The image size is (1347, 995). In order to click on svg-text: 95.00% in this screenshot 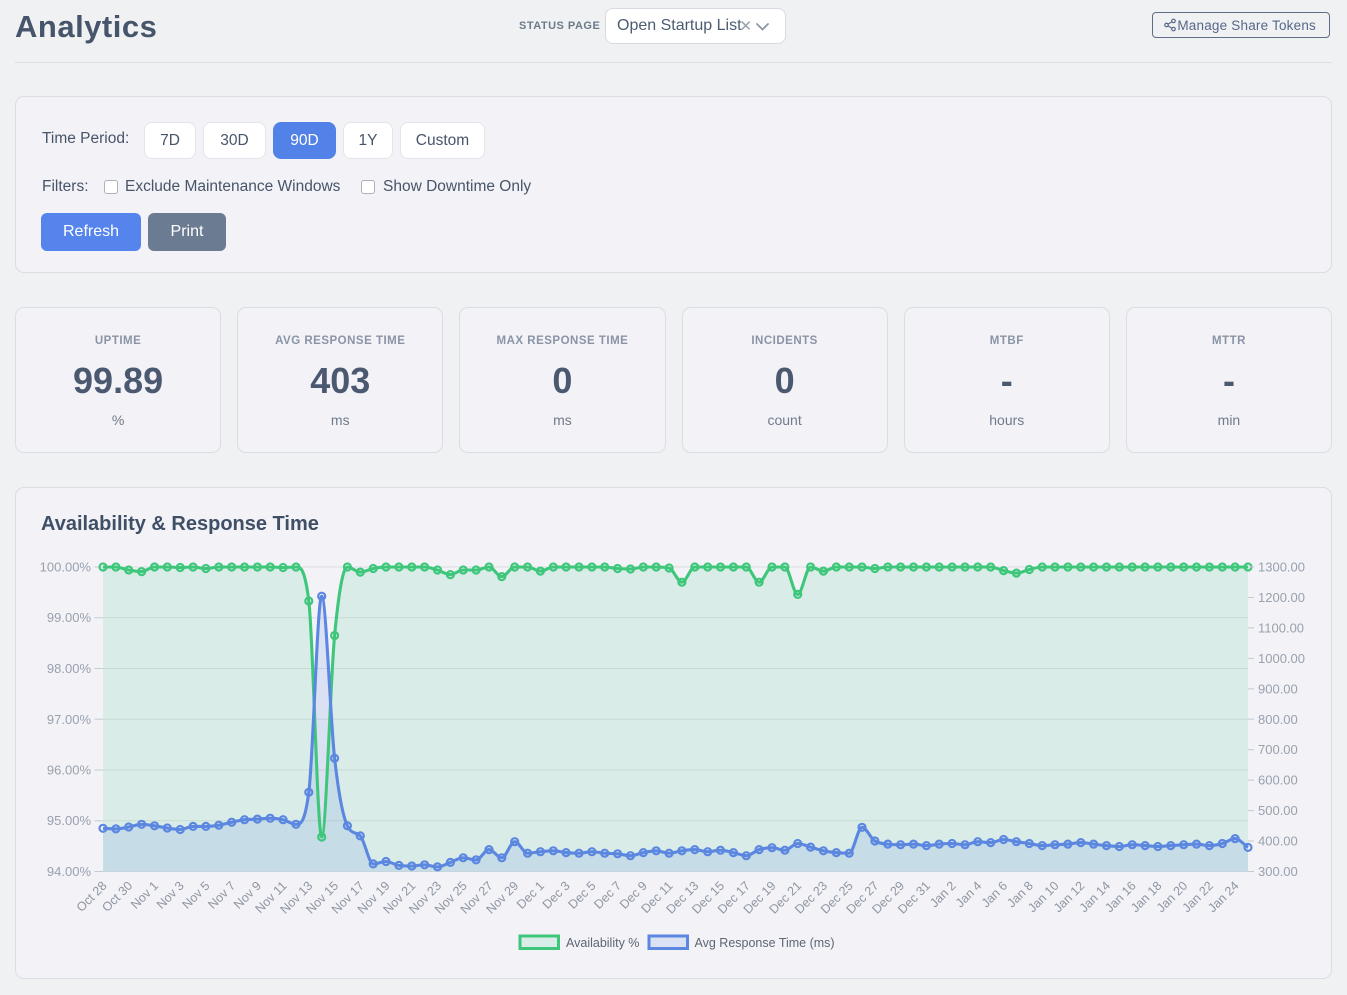, I will do `click(69, 820)`.